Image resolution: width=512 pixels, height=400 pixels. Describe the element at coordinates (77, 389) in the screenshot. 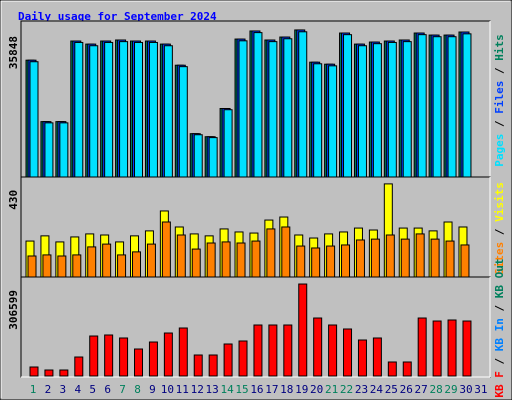

I see `x-tick-label: 4` at that location.